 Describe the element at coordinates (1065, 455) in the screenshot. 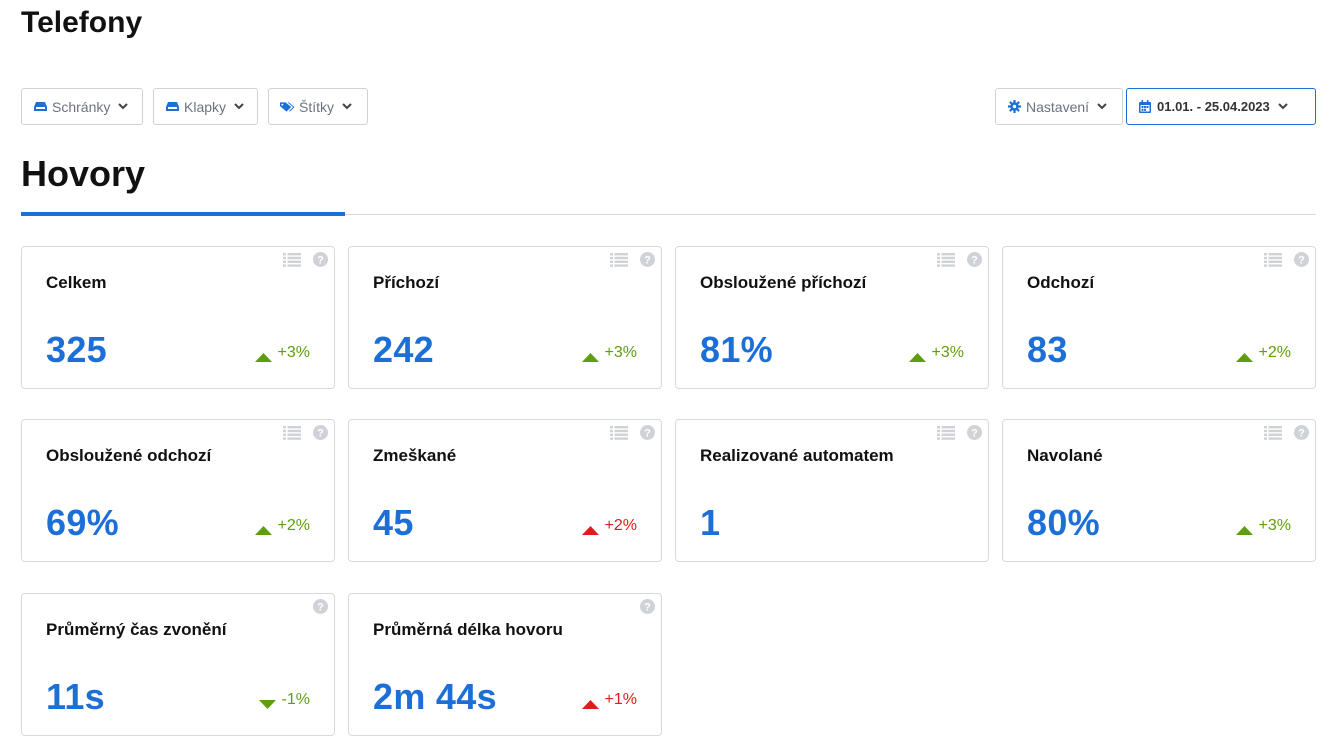

I see `stat-card-label: Navolané` at that location.